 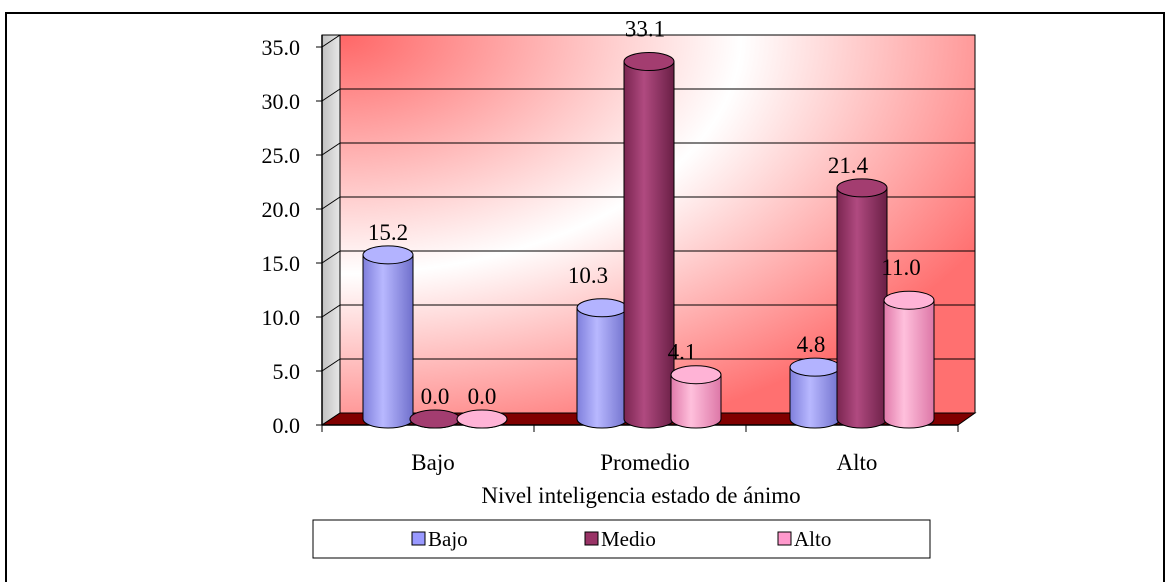 What do you see at coordinates (432, 462) in the screenshot?
I see `x-category-label: Bajo` at bounding box center [432, 462].